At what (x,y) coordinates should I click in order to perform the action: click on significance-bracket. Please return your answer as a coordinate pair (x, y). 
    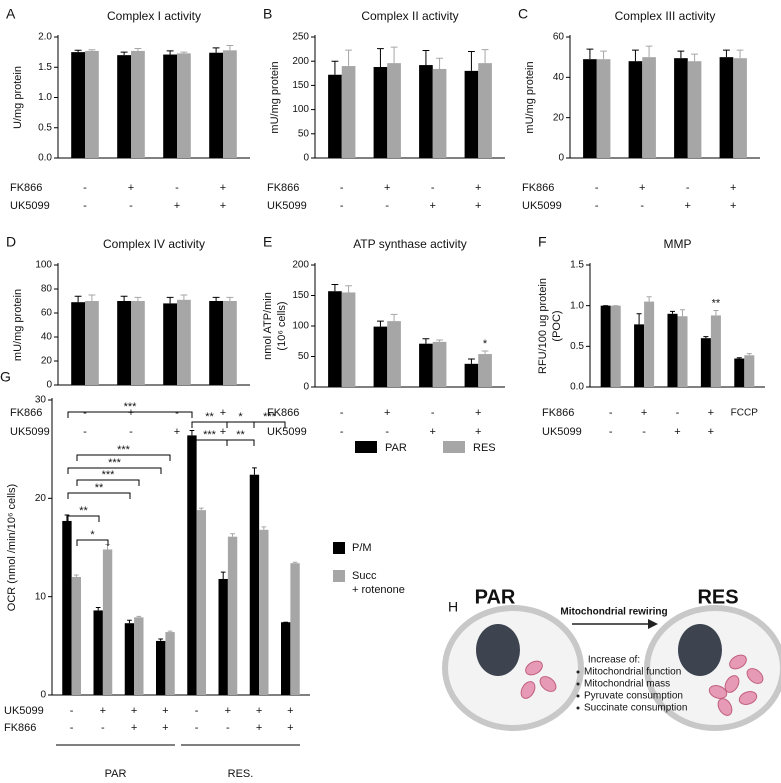
    Looking at the image, I should click on (240, 442).